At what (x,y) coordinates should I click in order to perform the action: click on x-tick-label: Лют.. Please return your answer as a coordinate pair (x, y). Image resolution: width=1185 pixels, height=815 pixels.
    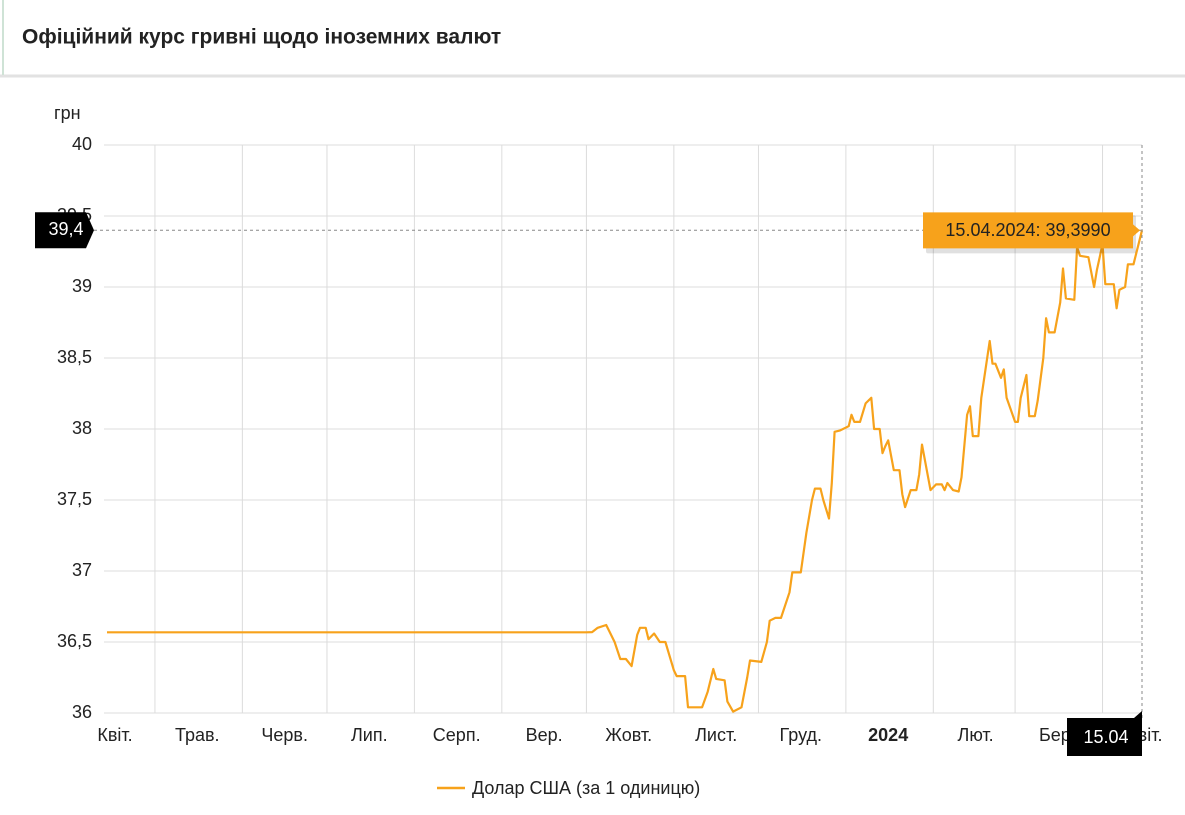
    Looking at the image, I should click on (976, 735).